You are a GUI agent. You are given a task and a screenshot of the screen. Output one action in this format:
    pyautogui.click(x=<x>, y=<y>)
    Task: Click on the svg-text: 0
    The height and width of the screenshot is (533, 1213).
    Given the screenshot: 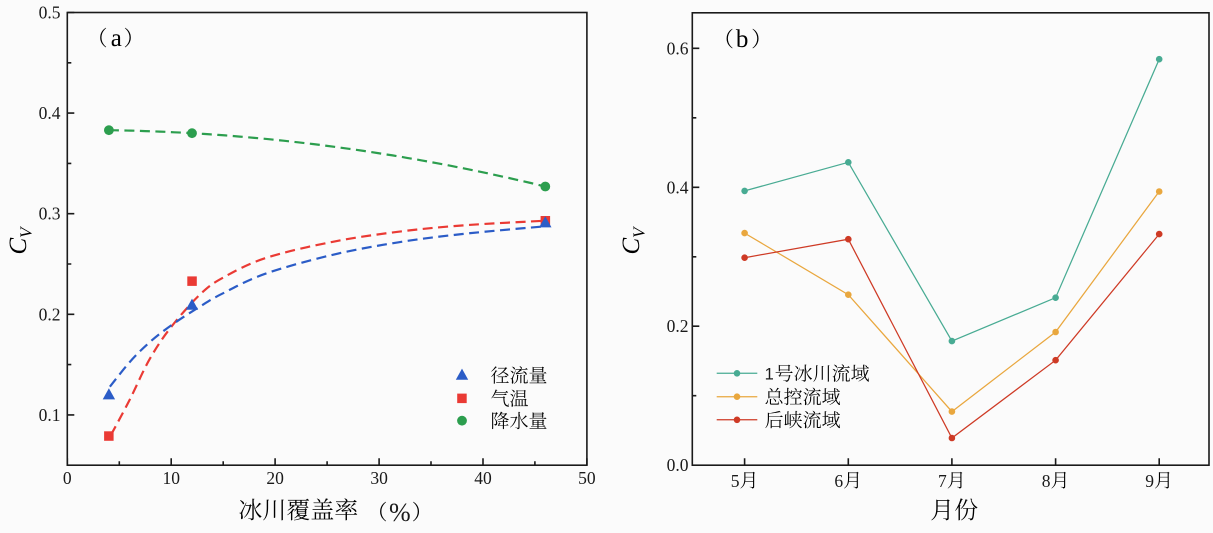 What is the action you would take?
    pyautogui.click(x=67, y=478)
    